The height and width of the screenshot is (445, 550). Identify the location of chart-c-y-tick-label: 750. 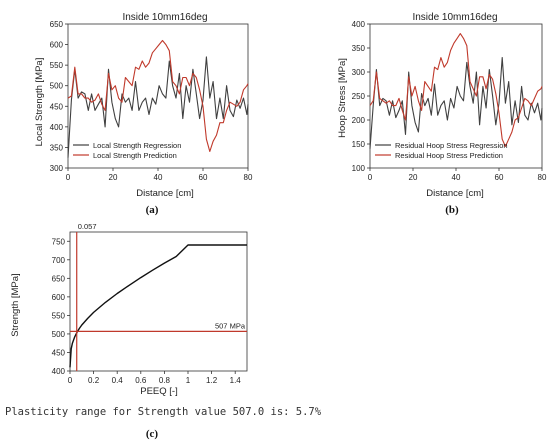
(59, 241).